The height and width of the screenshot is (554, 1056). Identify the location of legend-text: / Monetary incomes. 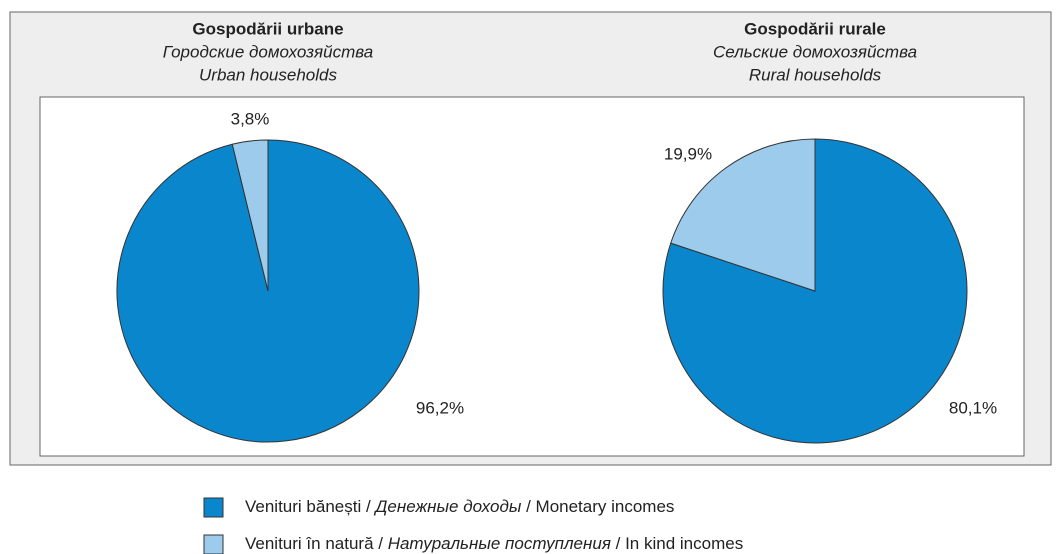
(597, 506).